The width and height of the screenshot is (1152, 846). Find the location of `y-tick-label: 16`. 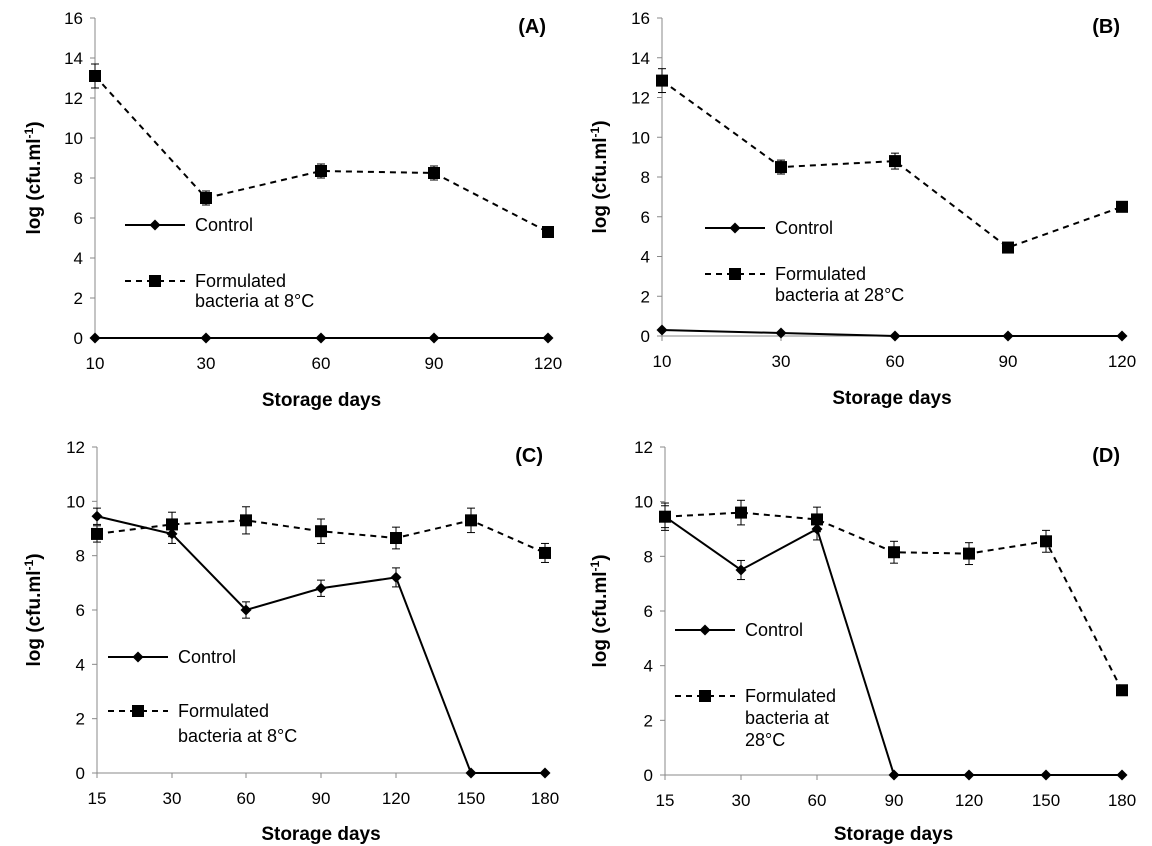

y-tick-label: 16 is located at coordinates (640, 18).